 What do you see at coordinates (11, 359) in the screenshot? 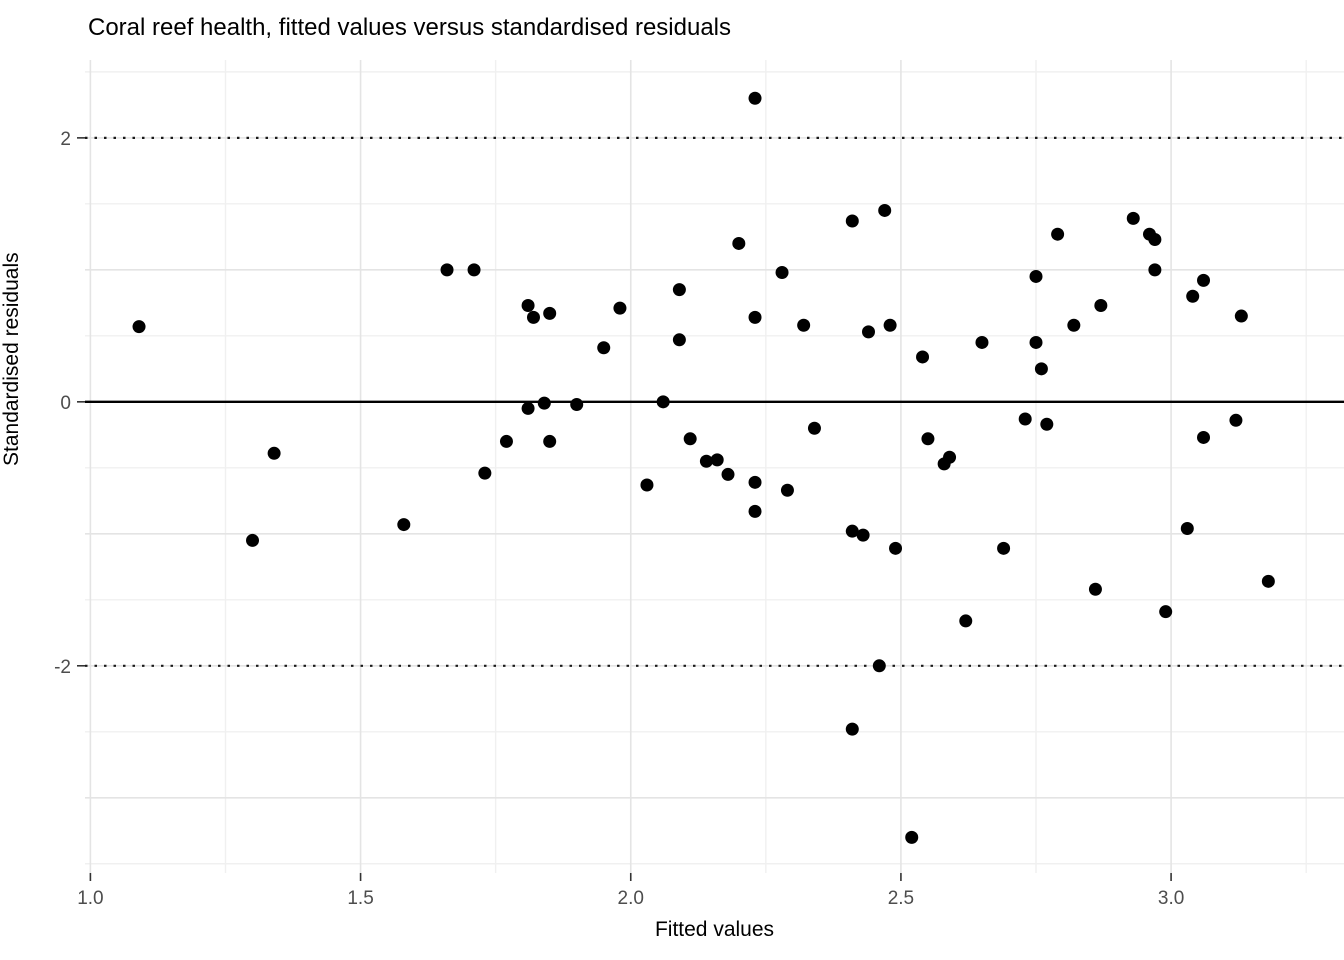
I see `y-axis-title: Standardised residuals` at bounding box center [11, 359].